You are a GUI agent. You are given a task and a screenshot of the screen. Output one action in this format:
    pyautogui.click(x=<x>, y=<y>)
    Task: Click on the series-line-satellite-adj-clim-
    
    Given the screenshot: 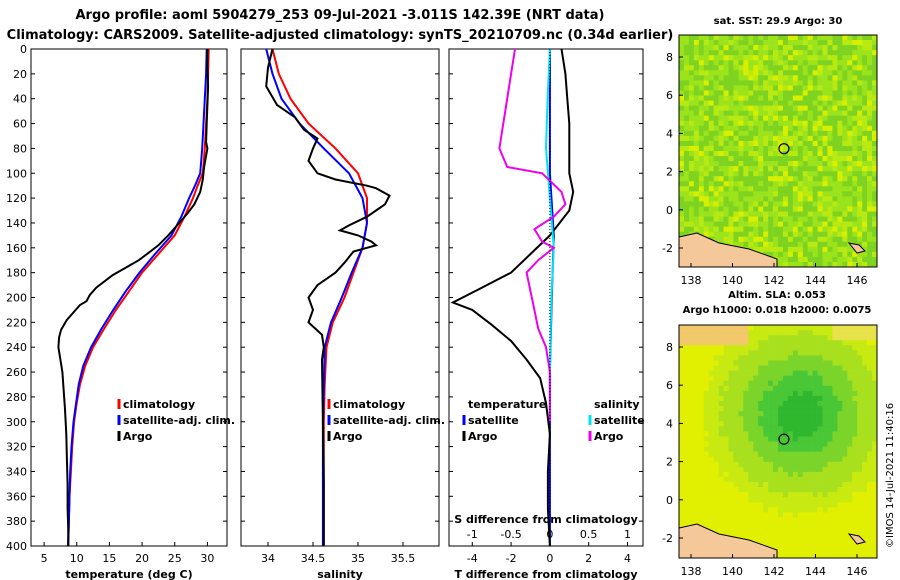 What is the action you would take?
    pyautogui.click(x=317, y=297)
    